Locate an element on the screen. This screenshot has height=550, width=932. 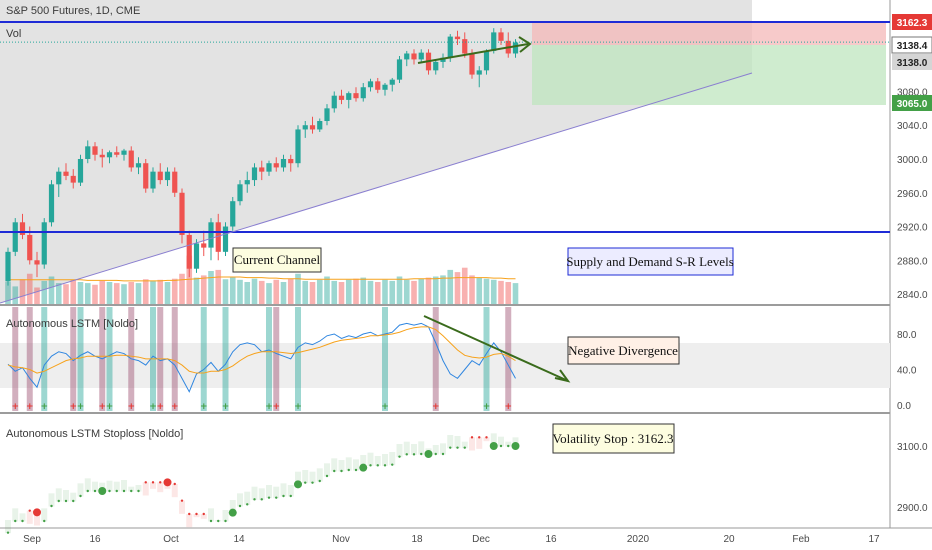
current-channel-box is located at coordinates (277, 260).